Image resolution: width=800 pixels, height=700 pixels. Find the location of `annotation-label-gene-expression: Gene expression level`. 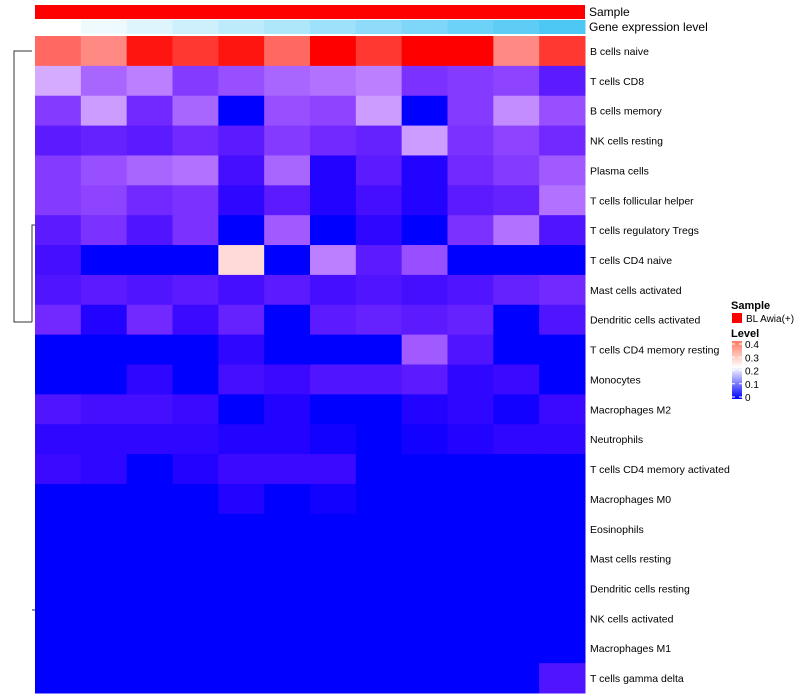

annotation-label-gene-expression: Gene expression level is located at coordinates (648, 27).